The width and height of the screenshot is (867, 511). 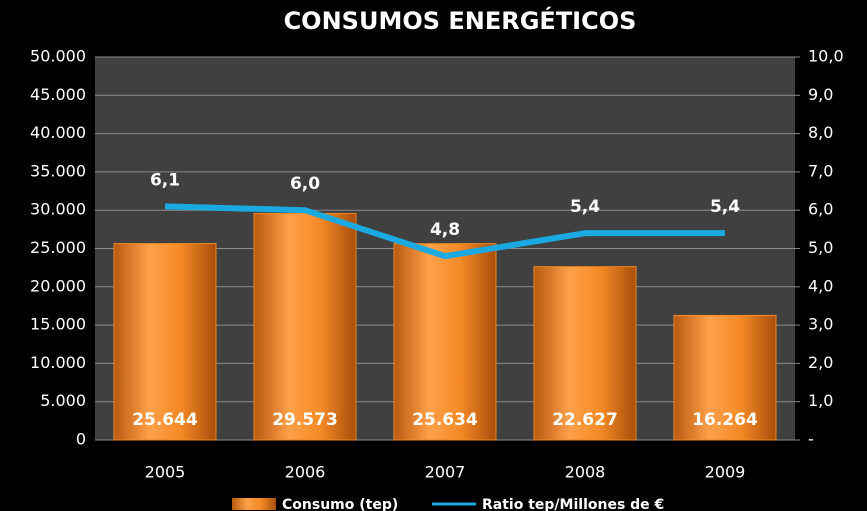 What do you see at coordinates (58, 209) in the screenshot?
I see `y-tick-label: 30.000` at bounding box center [58, 209].